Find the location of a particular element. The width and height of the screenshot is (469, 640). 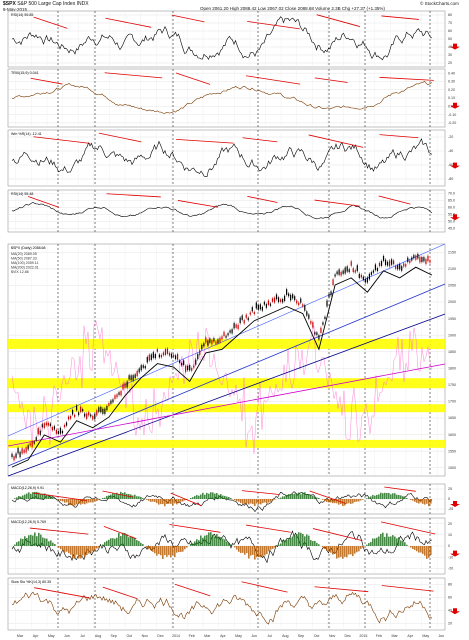

axis-tick-stoch: 80 is located at coordinates (450, 585).